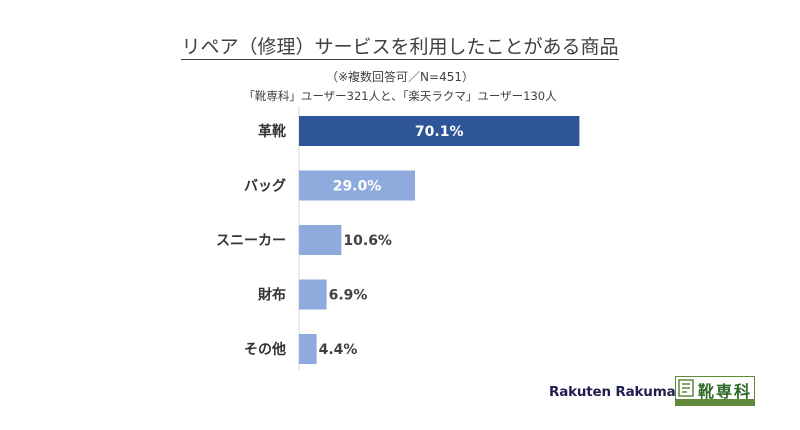  Describe the element at coordinates (251, 241) in the screenshot. I see `category-label-2: スニーカー` at that location.